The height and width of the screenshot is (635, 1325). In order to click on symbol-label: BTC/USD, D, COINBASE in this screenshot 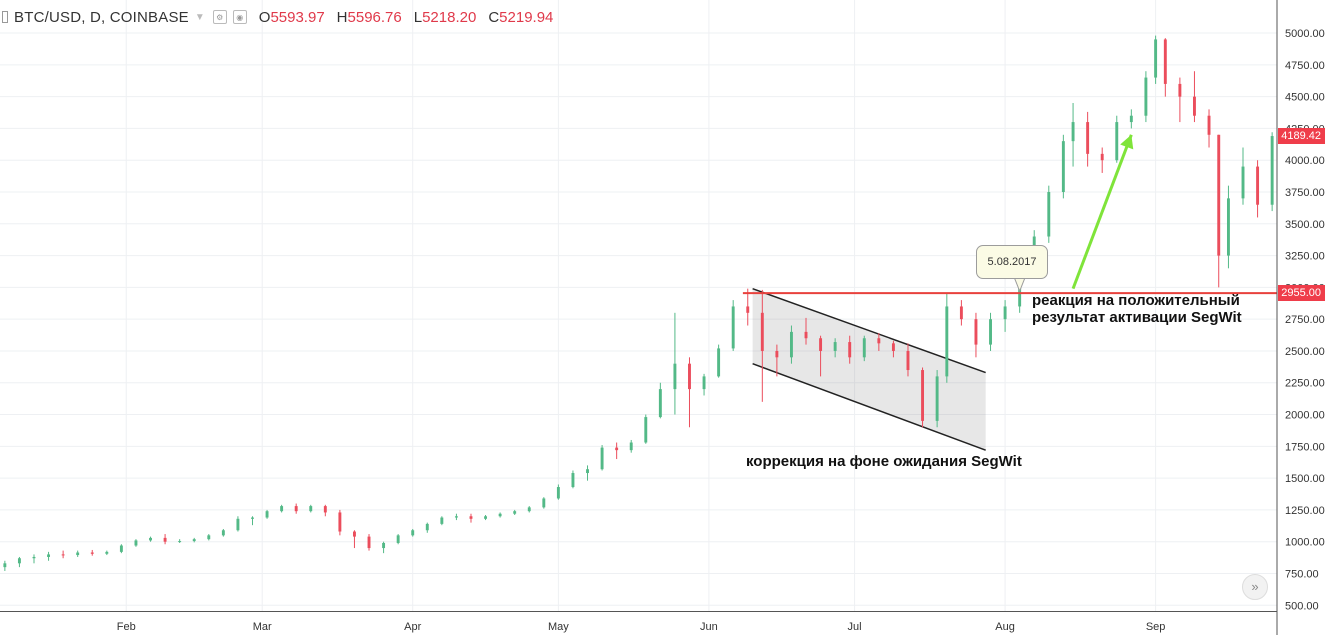, I will do `click(101, 17)`.